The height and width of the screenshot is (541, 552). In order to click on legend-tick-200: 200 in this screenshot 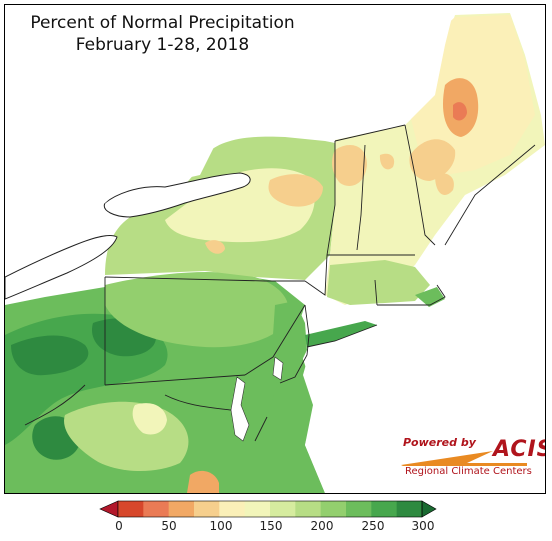, I will do `click(322, 526)`.